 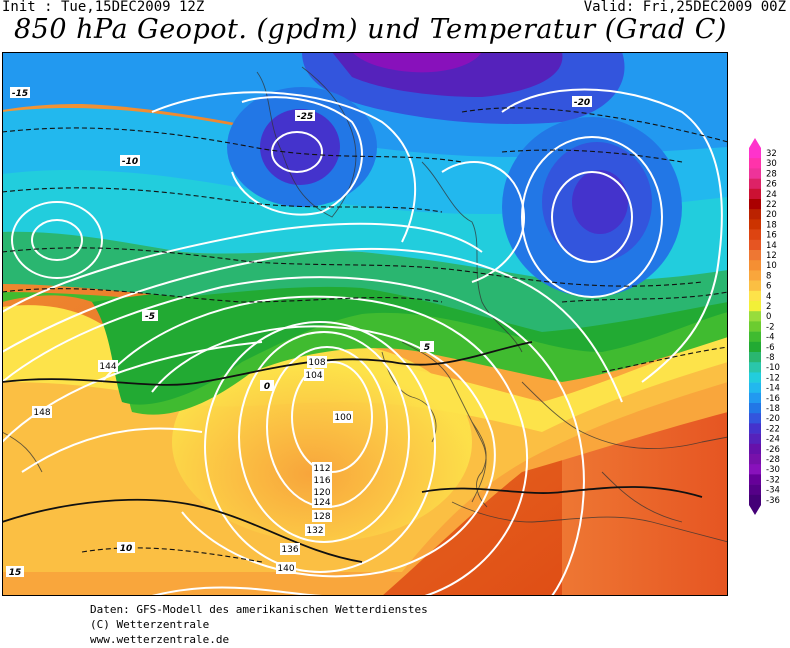 I want to click on label-5: 5, so click(x=427, y=347).